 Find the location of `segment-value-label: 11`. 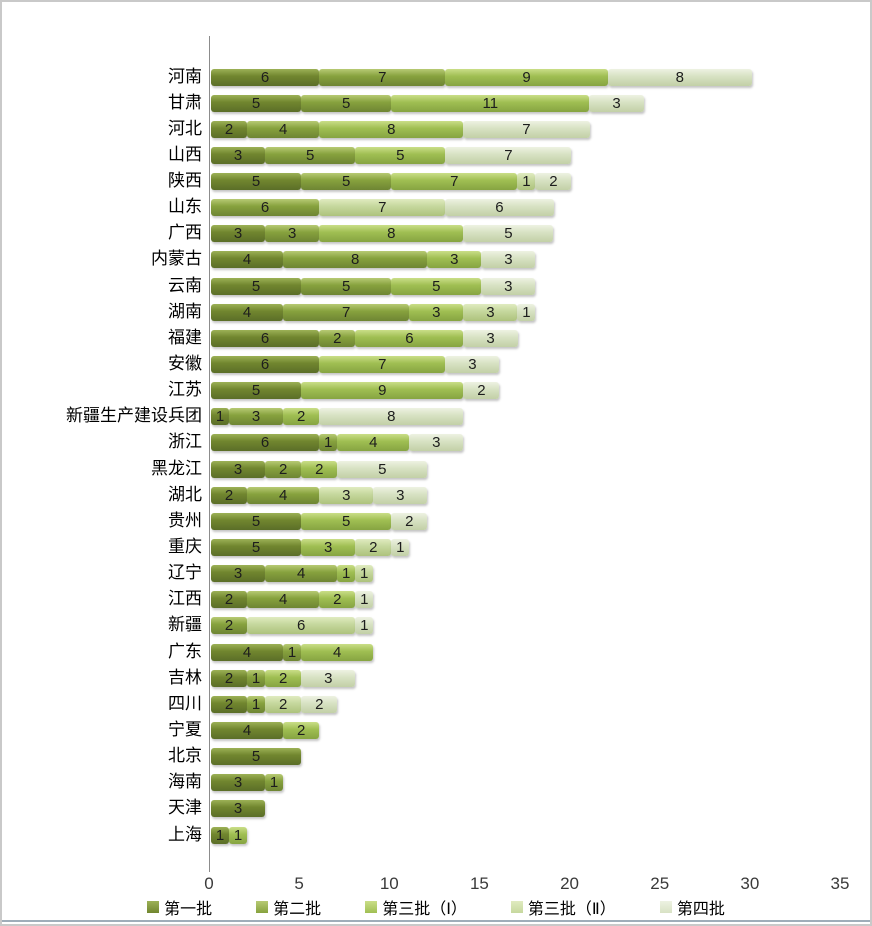

segment-value-label: 11 is located at coordinates (490, 103).